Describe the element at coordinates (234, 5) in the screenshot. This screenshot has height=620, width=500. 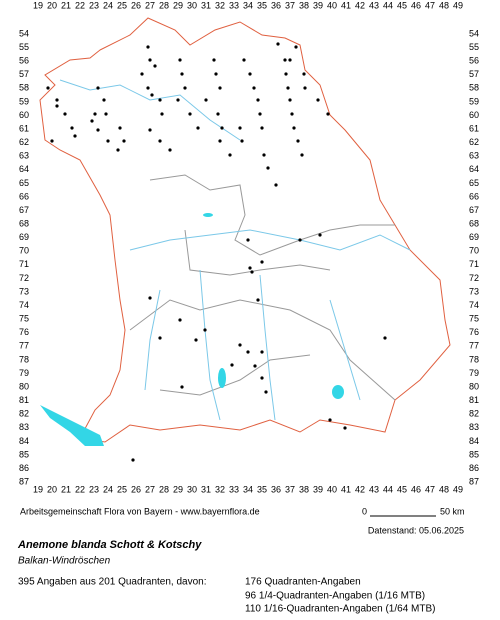
I see `column-label: 33` at that location.